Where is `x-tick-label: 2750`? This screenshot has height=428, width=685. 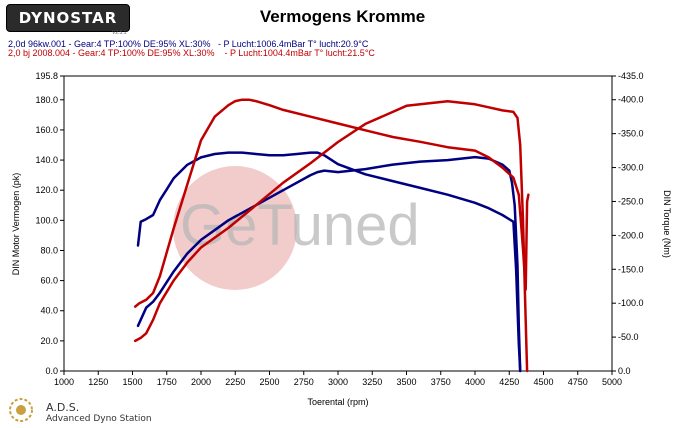
x-tick-label: 2750 is located at coordinates (304, 382).